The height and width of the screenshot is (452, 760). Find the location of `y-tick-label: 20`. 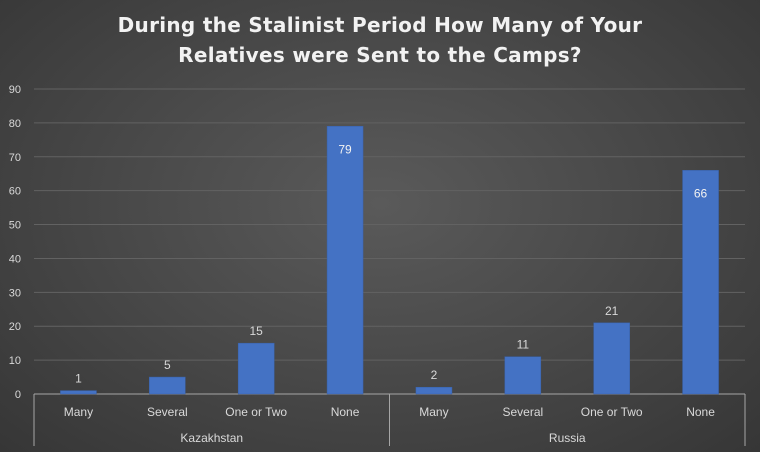

y-tick-label: 20 is located at coordinates (15, 327).